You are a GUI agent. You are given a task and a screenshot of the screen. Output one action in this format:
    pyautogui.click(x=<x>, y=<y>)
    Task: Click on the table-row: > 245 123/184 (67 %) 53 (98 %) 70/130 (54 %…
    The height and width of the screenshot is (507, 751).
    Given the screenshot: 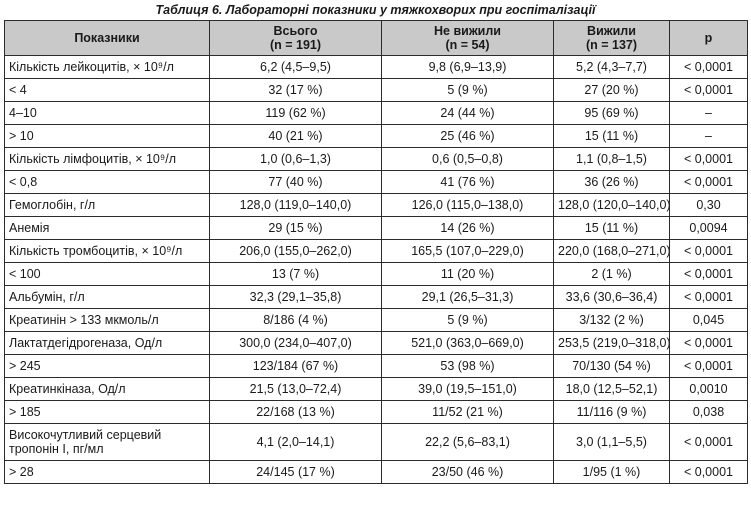 What is the action you would take?
    pyautogui.click(x=376, y=366)
    